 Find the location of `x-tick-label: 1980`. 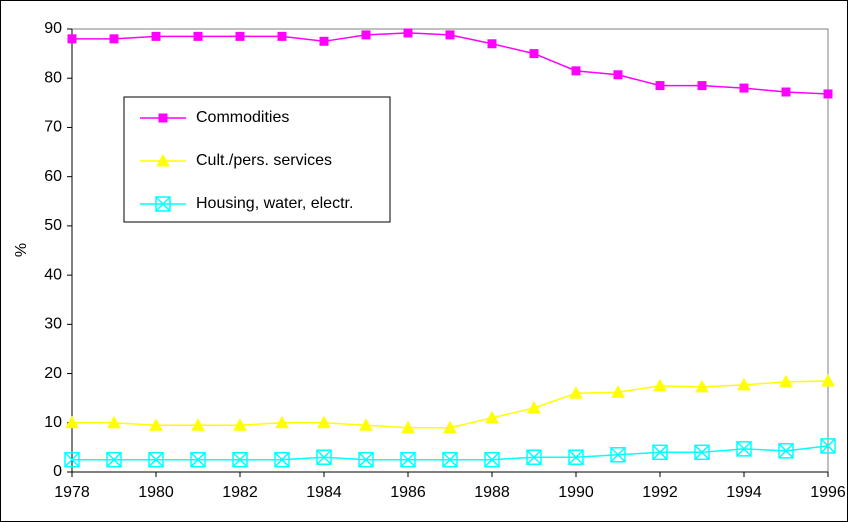

x-tick-label: 1980 is located at coordinates (156, 492).